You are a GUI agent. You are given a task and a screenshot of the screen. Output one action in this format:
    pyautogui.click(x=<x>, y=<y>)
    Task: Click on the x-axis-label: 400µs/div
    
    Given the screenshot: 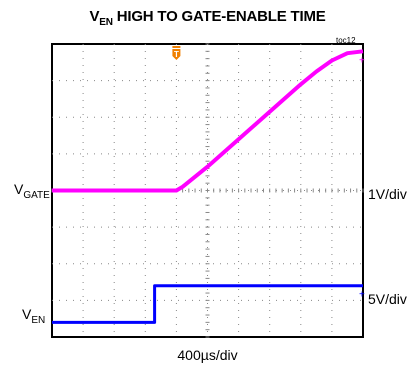 What is the action you would take?
    pyautogui.click(x=207, y=355)
    